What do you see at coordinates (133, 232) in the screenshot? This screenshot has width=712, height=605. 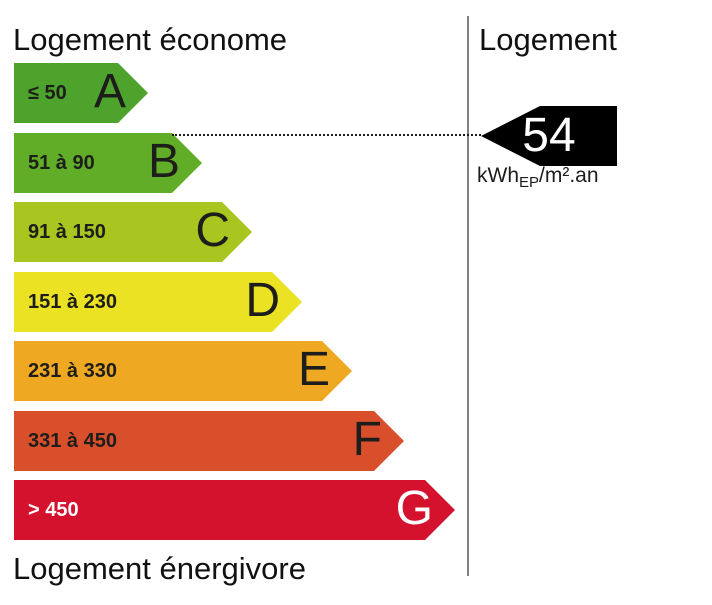 I see `energy-class-bar-C: 91 à 150 C` at bounding box center [133, 232].